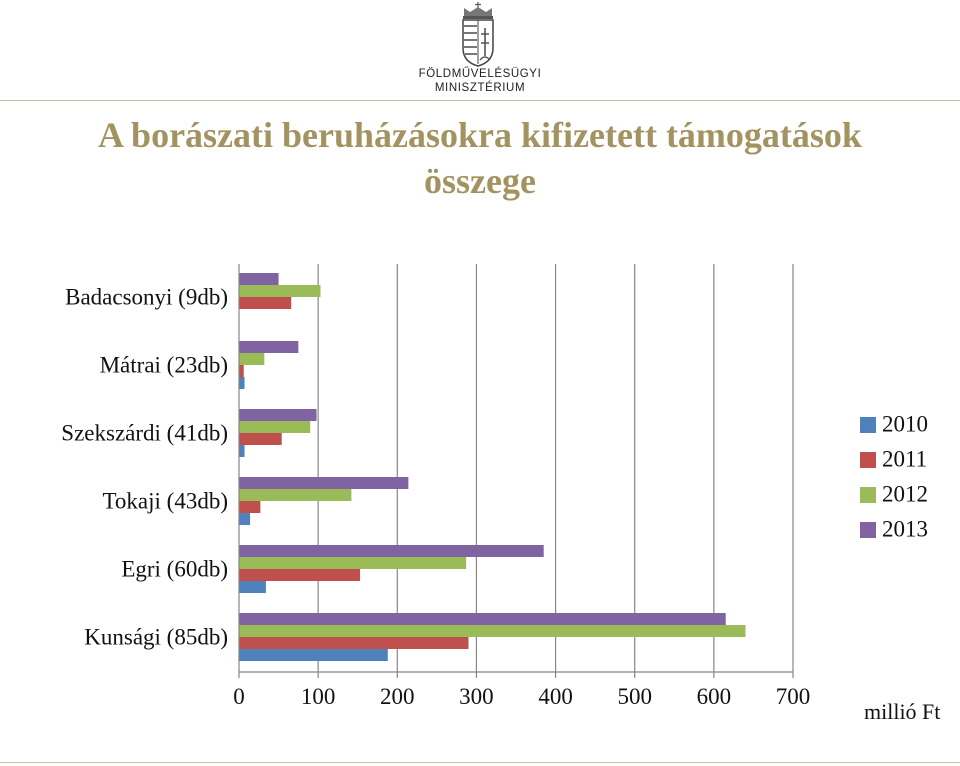 The height and width of the screenshot is (766, 960). I want to click on bar-szekszardi-41db-2013, so click(278, 415).